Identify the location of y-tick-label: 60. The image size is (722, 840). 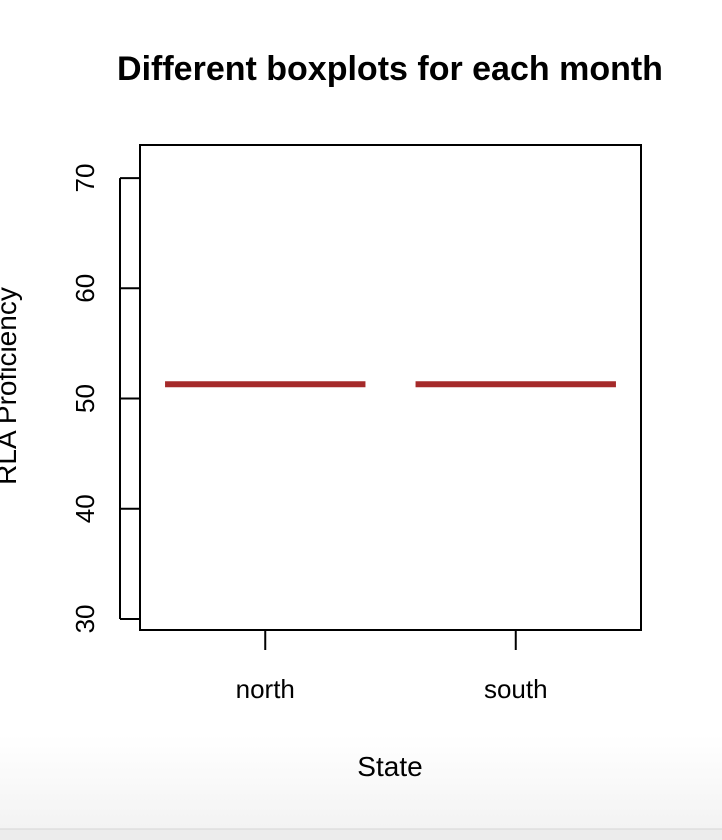
(85, 288).